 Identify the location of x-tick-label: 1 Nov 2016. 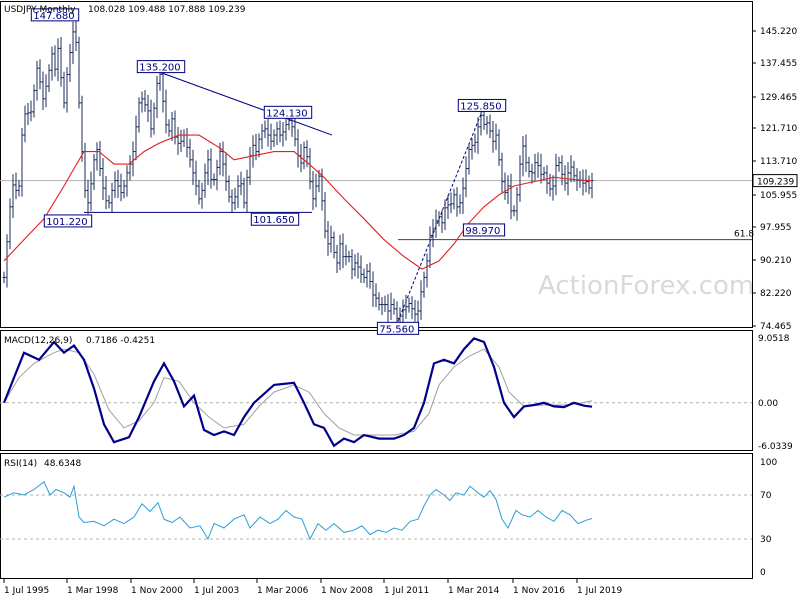
(539, 591).